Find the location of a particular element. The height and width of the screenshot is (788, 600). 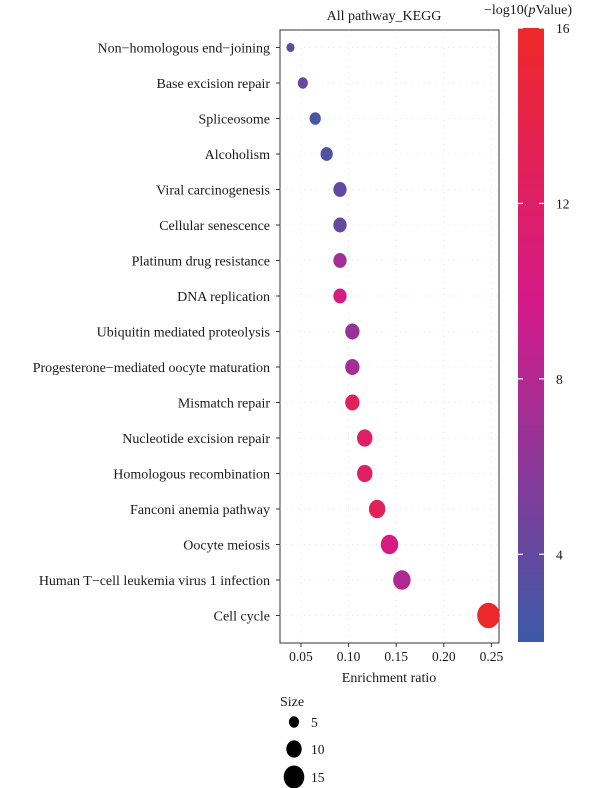

size-legend: 5 10 15 is located at coordinates (304, 751).